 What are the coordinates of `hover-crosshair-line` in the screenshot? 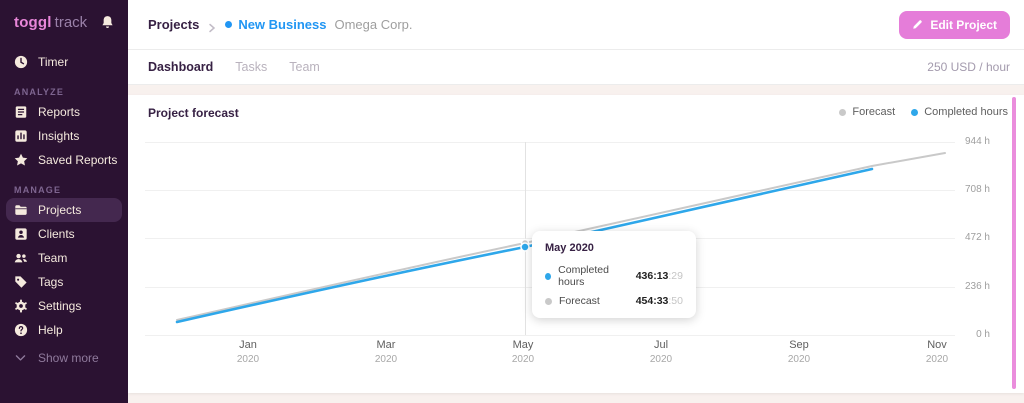 It's located at (525, 238).